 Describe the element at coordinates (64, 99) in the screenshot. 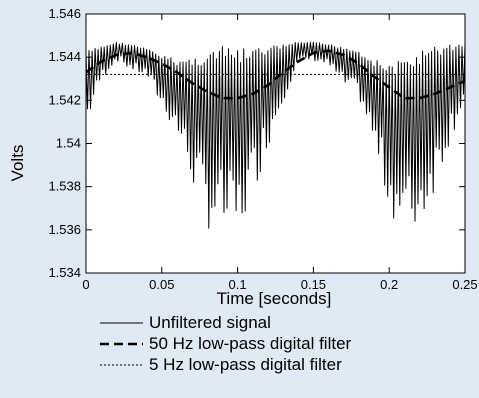

I see `y-tick-label: 1.542` at that location.